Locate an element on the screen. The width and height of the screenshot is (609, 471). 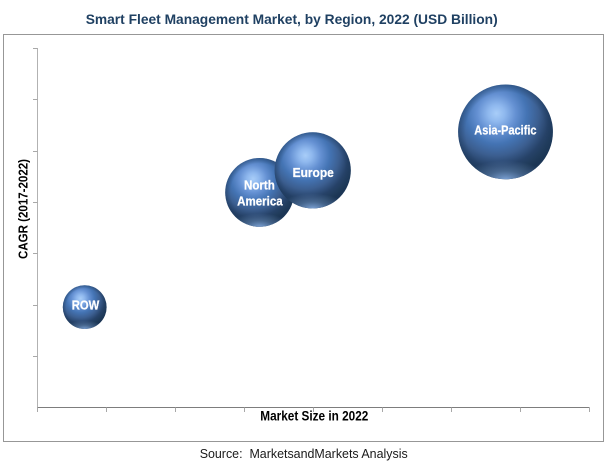
svg-text: CAGR (2017-2022) is located at coordinates (23, 209).